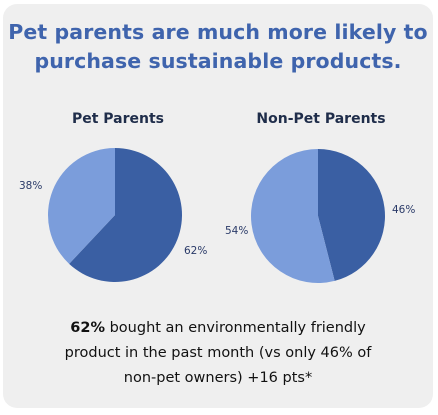 Image resolution: width=438 pixels, height=415 pixels. Describe the element at coordinates (81, 206) in the screenshot. I see `pet-parents-slice-light` at that location.